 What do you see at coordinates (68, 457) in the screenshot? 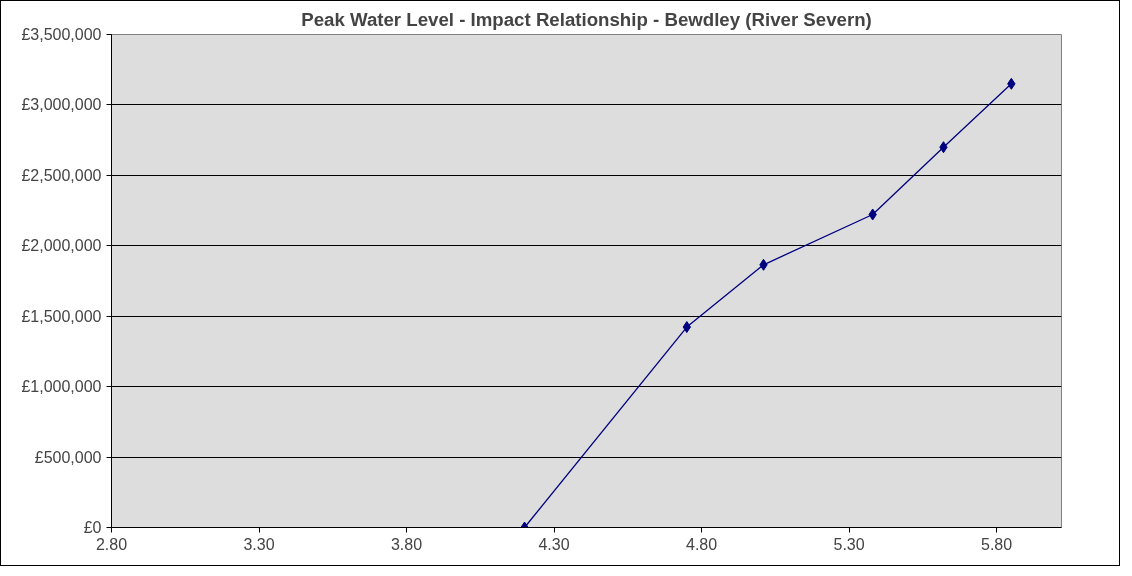
I see `y-tick-label: £500,000` at bounding box center [68, 457].